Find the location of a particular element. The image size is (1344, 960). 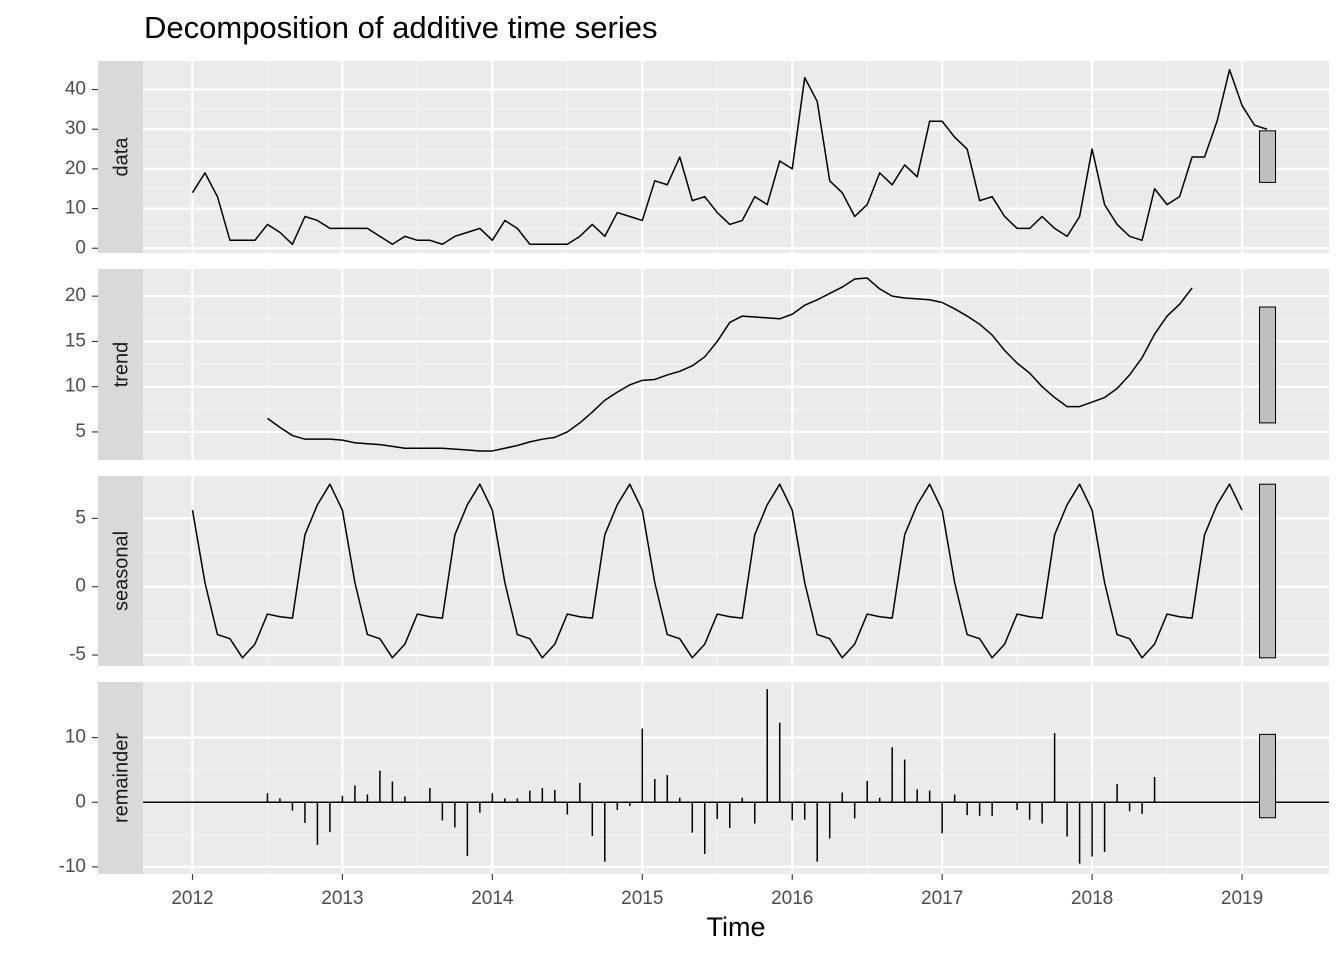

x-tick-label: 2012 is located at coordinates (192, 898).